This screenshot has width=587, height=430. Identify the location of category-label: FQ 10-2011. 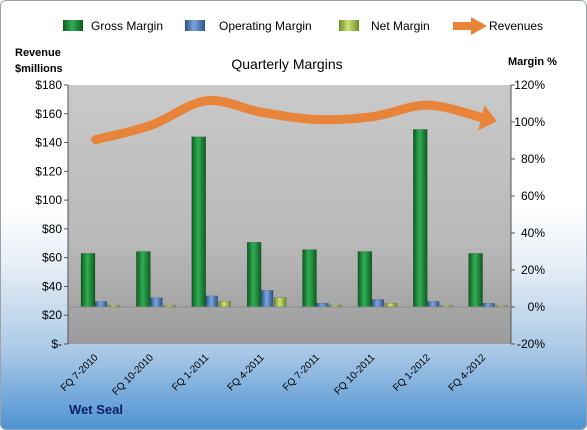
(354, 374).